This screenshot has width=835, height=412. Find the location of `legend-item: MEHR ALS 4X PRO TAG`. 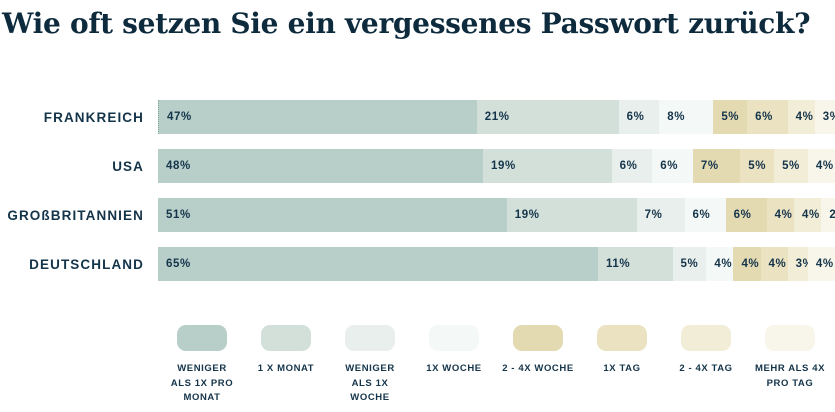

legend-item: MEHR ALS 4X PRO TAG is located at coordinates (790, 365).